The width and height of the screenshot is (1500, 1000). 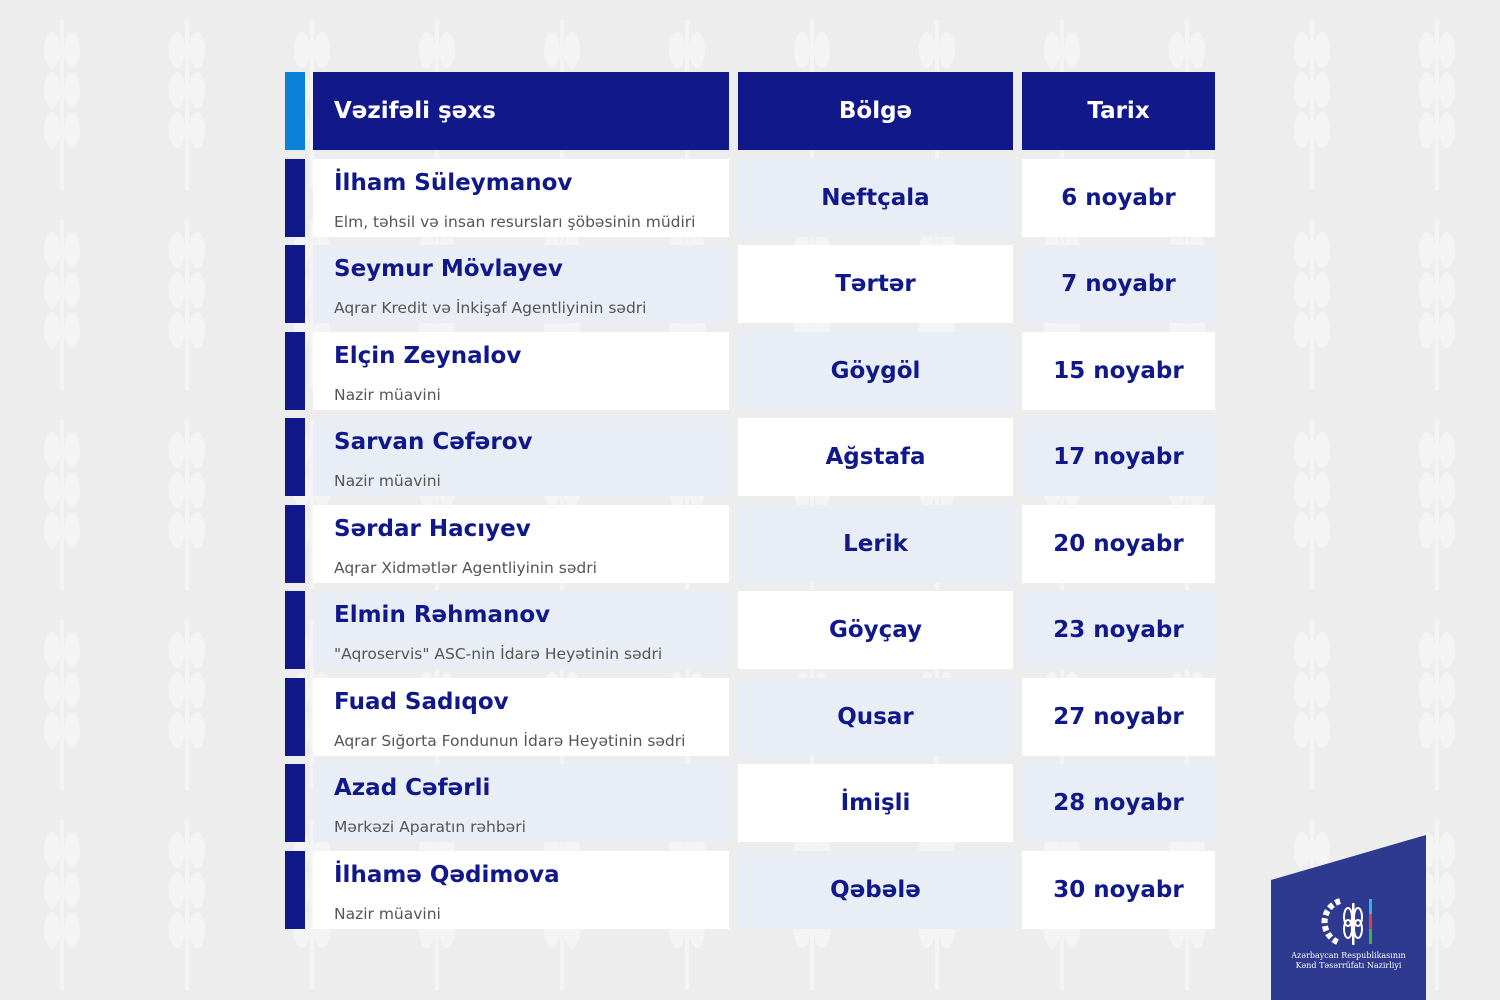 What do you see at coordinates (433, 442) in the screenshot?
I see `person-name: Sarvan Cəfərov` at bounding box center [433, 442].